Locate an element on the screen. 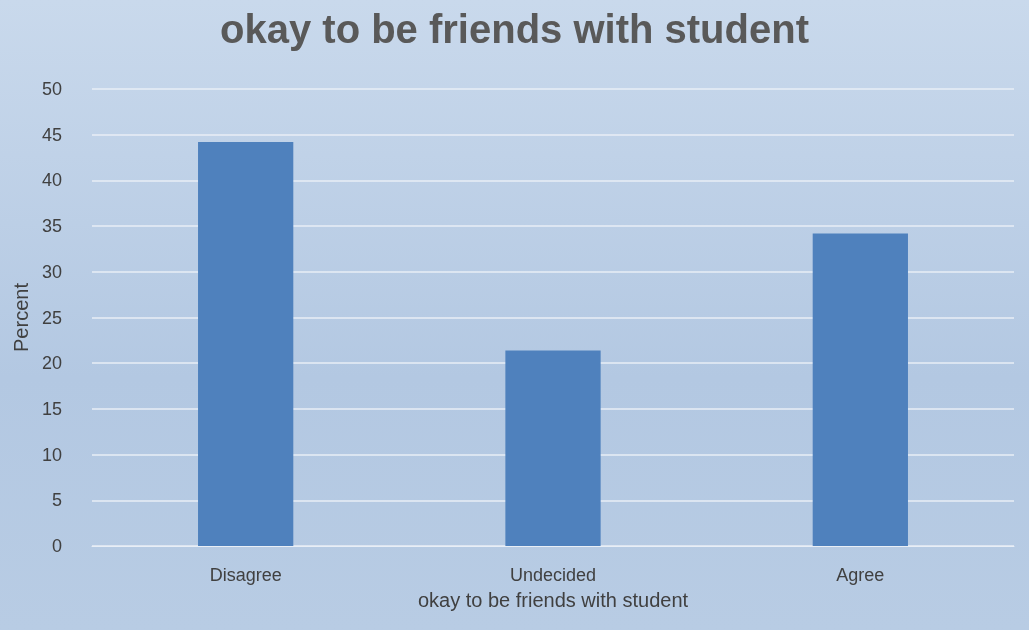 The height and width of the screenshot is (630, 1029). x-tick-label: Agree is located at coordinates (860, 575).